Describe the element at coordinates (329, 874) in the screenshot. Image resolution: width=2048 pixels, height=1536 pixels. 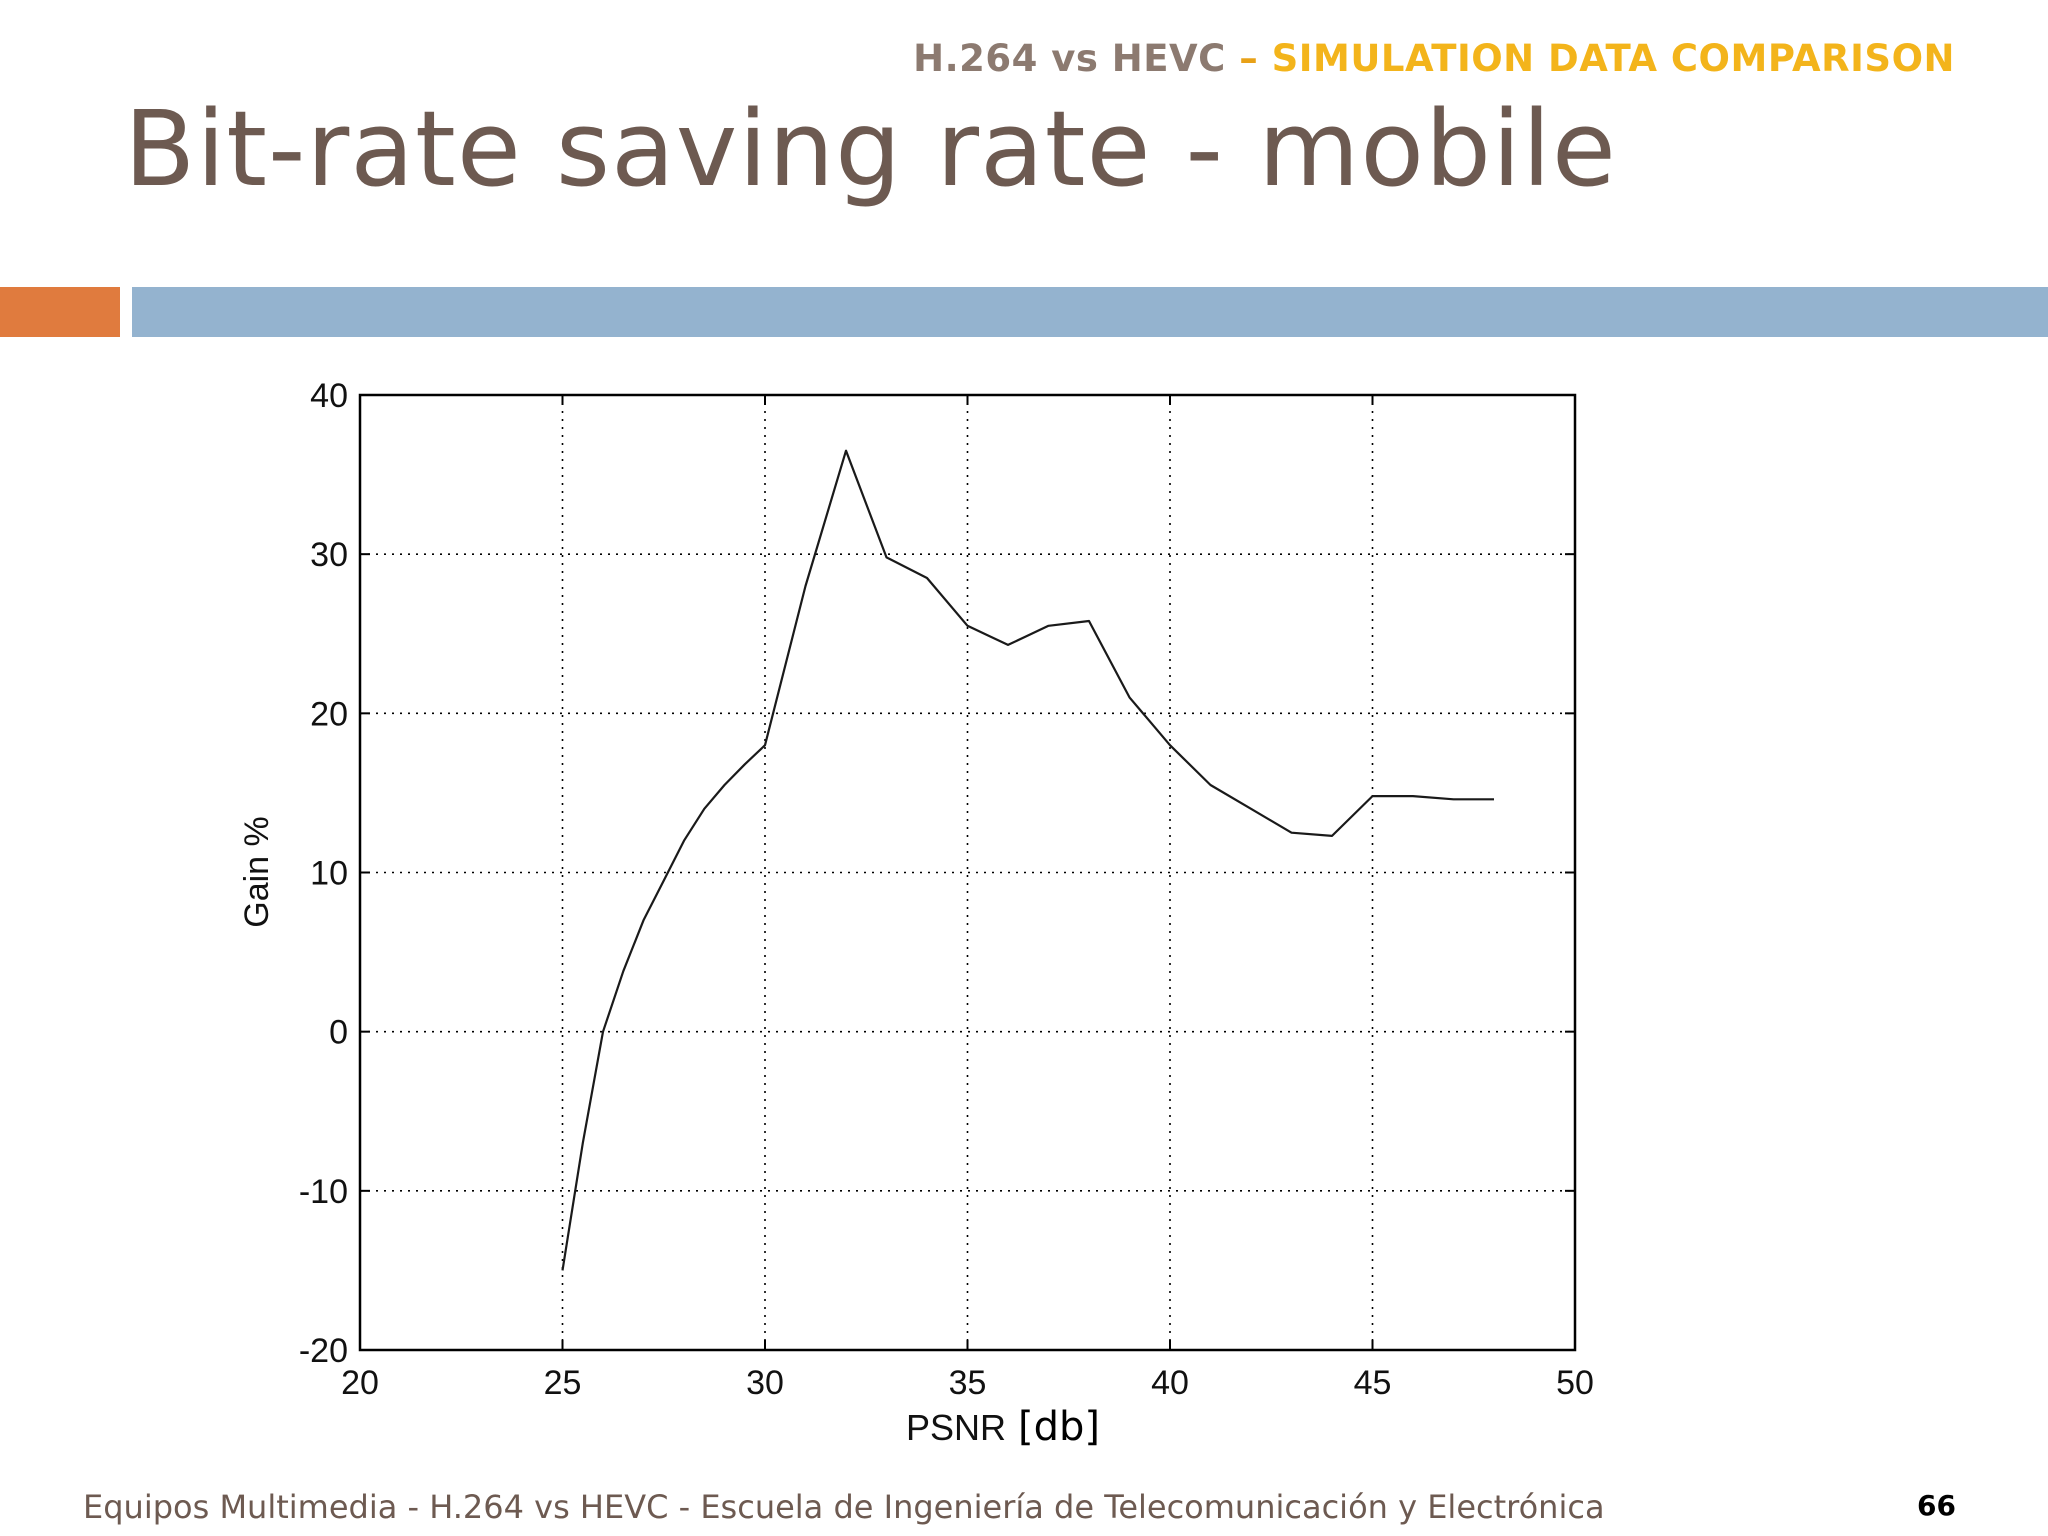
I see `y-tick-label: 10` at that location.